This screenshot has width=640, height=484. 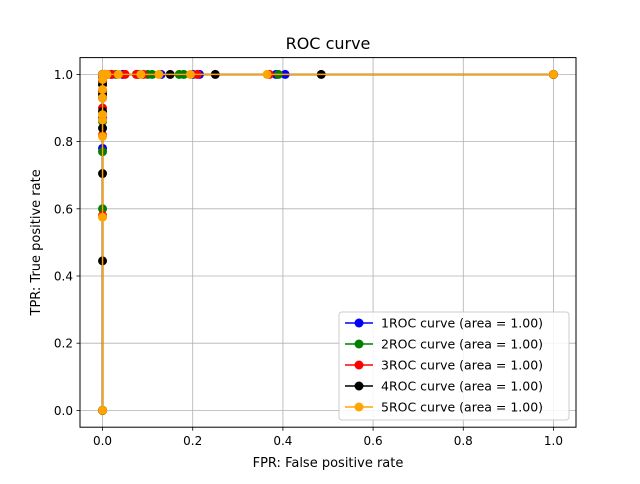 I want to click on x-tick-label: 0.0, so click(x=102, y=441).